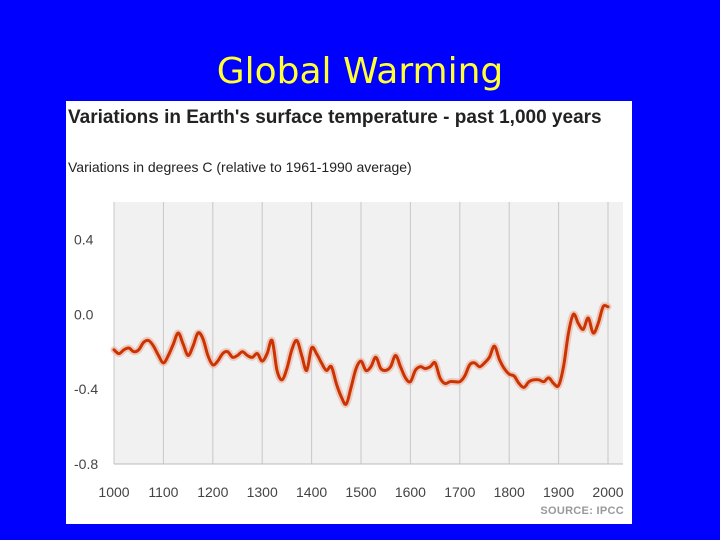 The width and height of the screenshot is (720, 540). What do you see at coordinates (163, 492) in the screenshot?
I see `x-tick-label: 1100` at bounding box center [163, 492].